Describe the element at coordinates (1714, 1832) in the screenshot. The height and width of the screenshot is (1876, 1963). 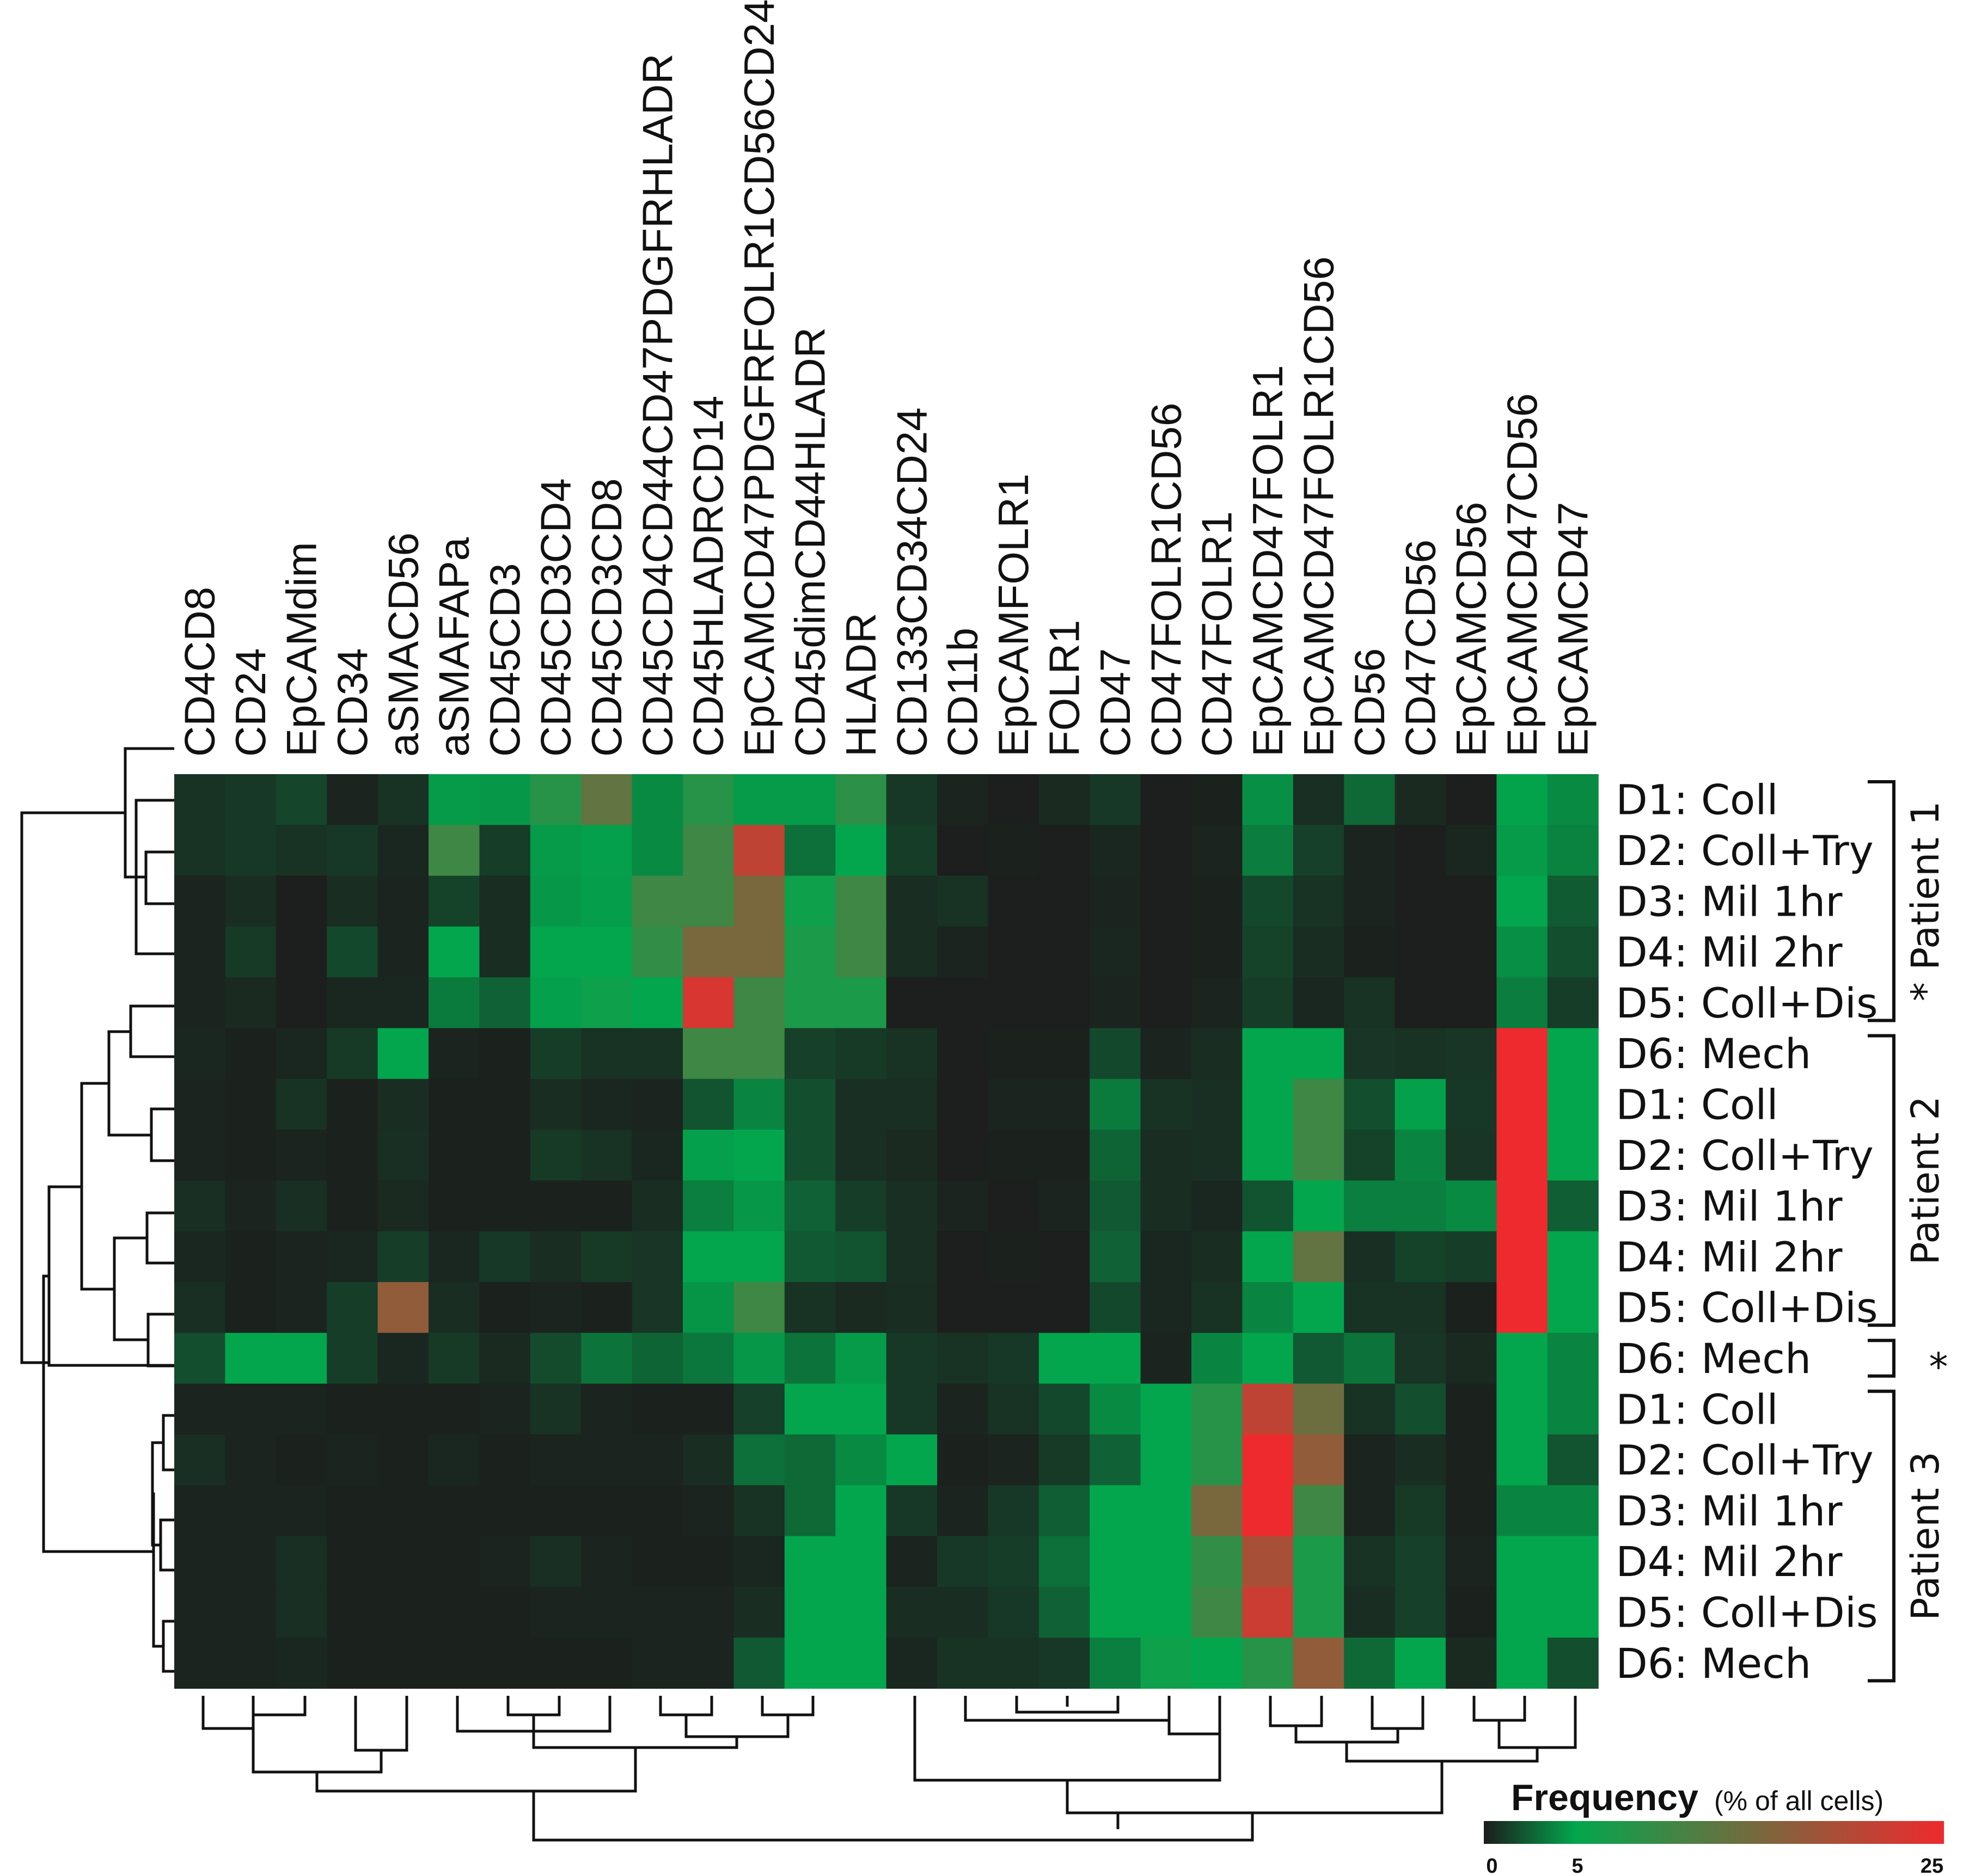
I see `legend-gradient-bar` at that location.